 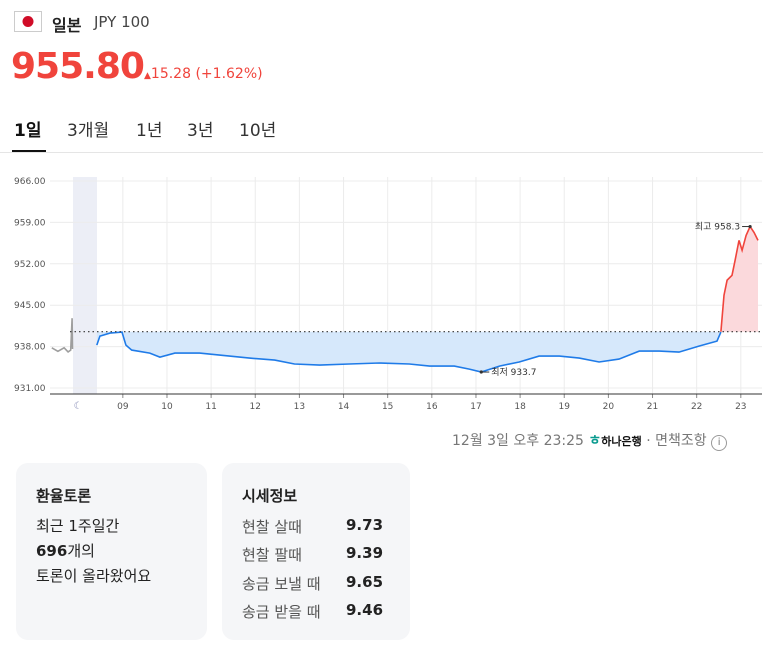 What do you see at coordinates (609, 406) in the screenshot?
I see `x-tick-label: 20` at bounding box center [609, 406].